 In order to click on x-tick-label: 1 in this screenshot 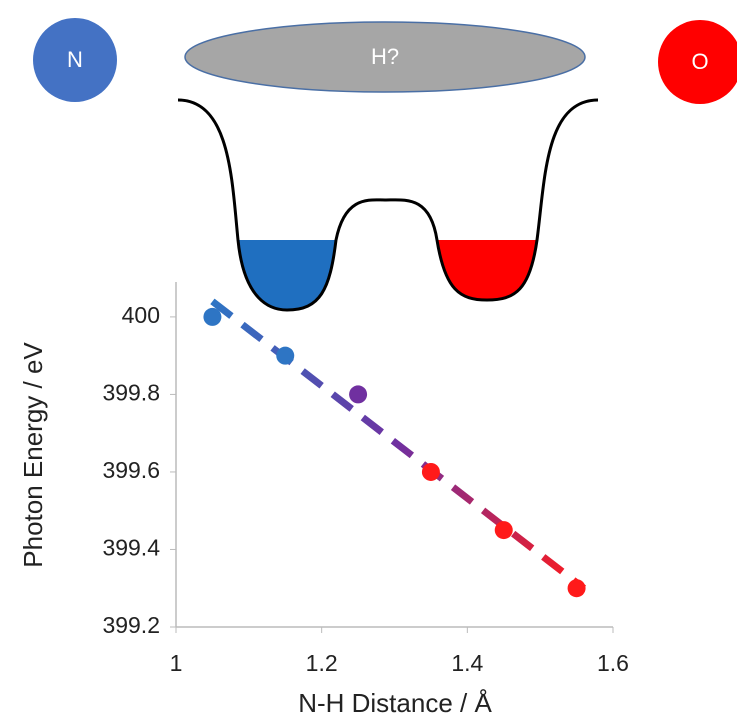, I will do `click(176, 663)`.